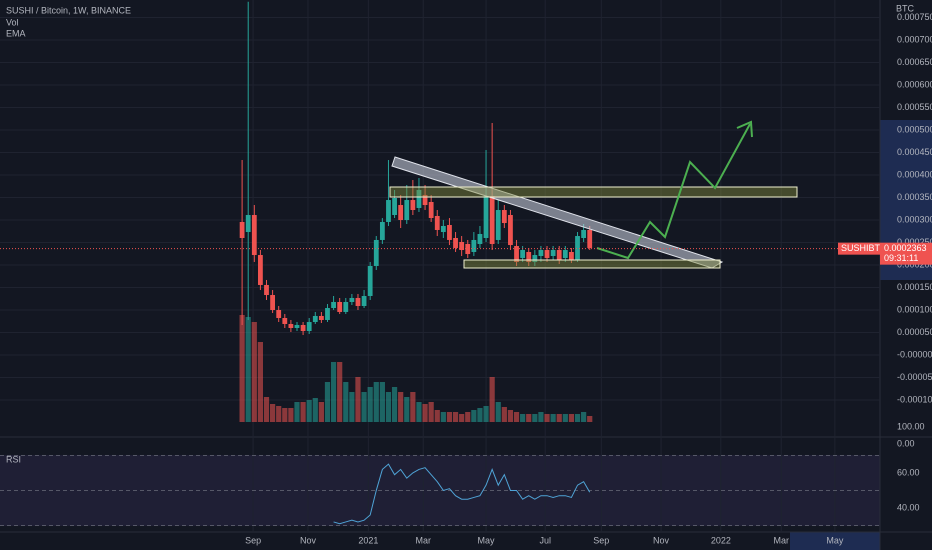  What do you see at coordinates (593, 192) in the screenshot?
I see `resistance-zone` at bounding box center [593, 192].